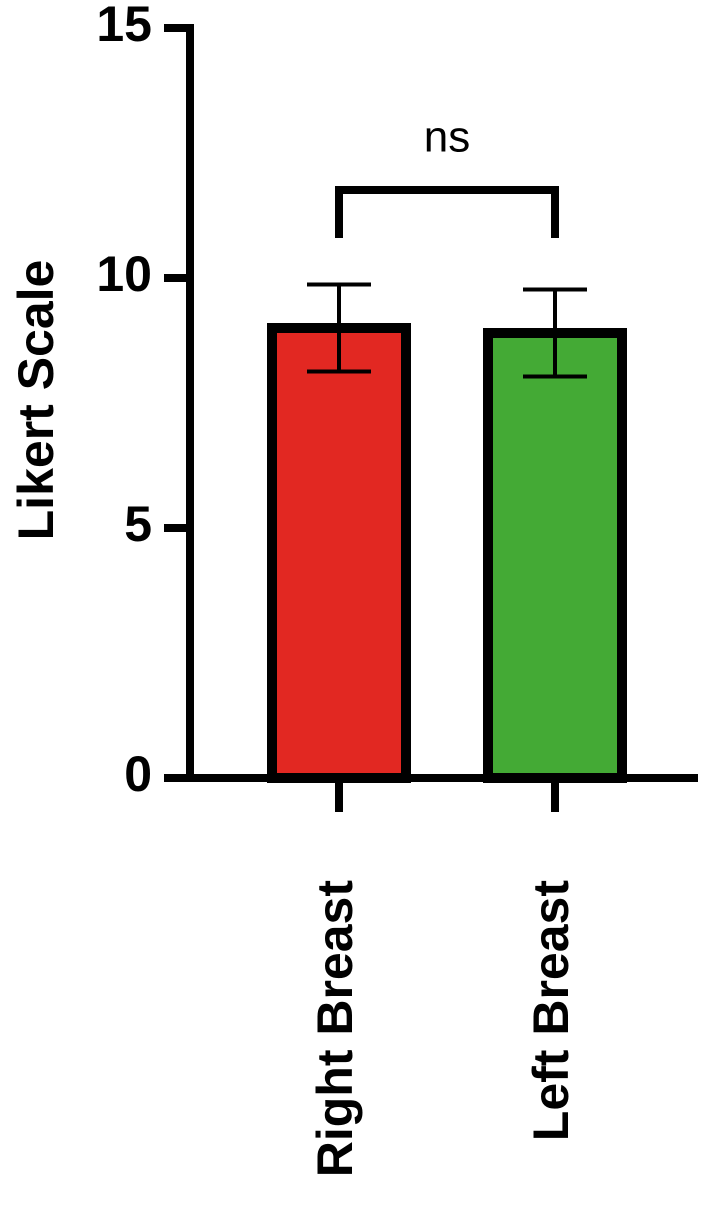 This screenshot has height=1218, width=708. What do you see at coordinates (551, 1011) in the screenshot?
I see `x-tick-label: Left Breast` at bounding box center [551, 1011].